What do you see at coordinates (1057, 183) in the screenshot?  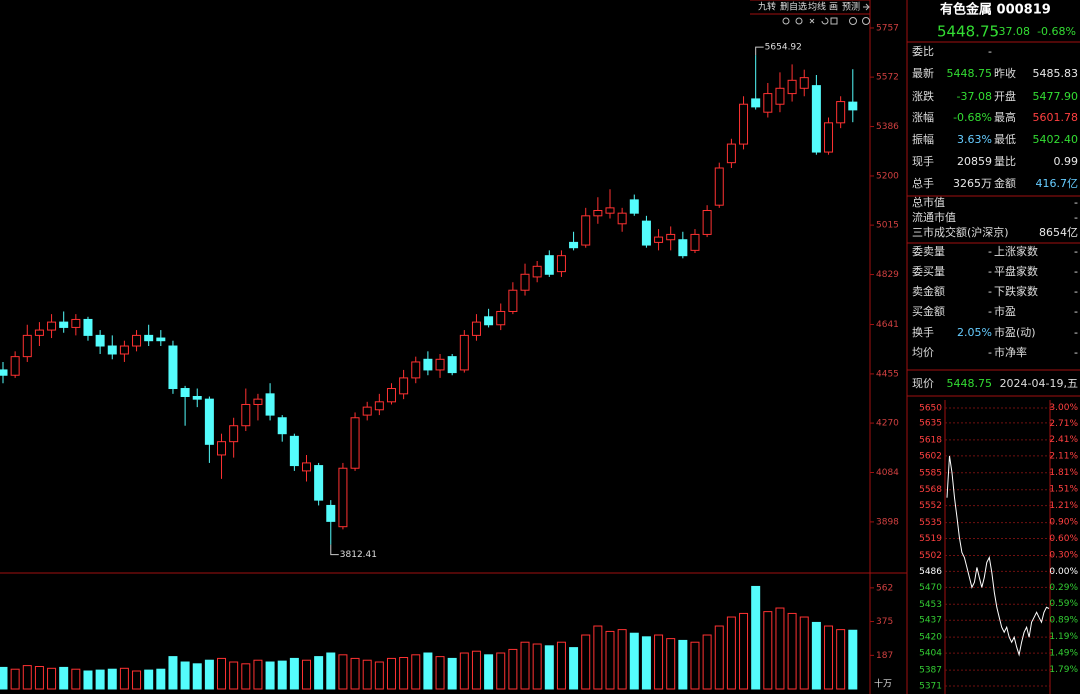 I see `quote-value: 416.7亿` at bounding box center [1057, 183].